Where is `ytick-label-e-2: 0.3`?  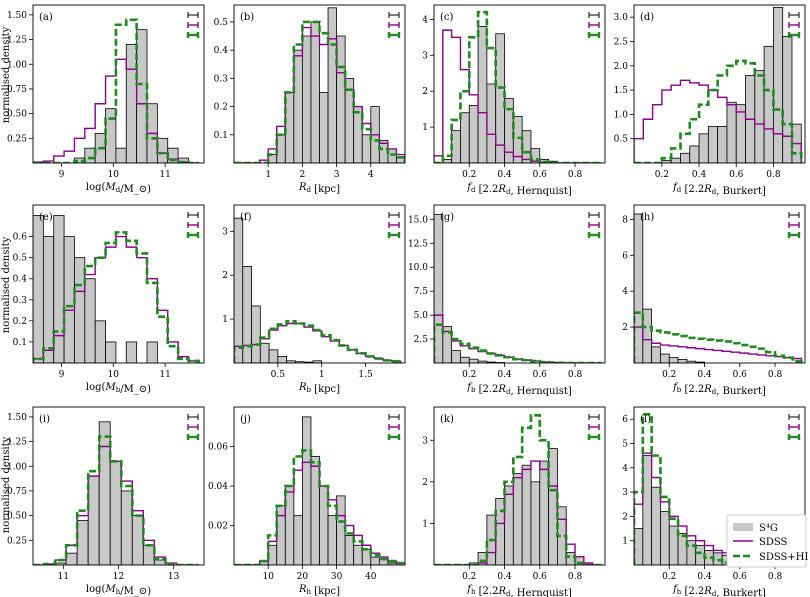 ytick-label-e-2: 0.3 is located at coordinates (20, 301).